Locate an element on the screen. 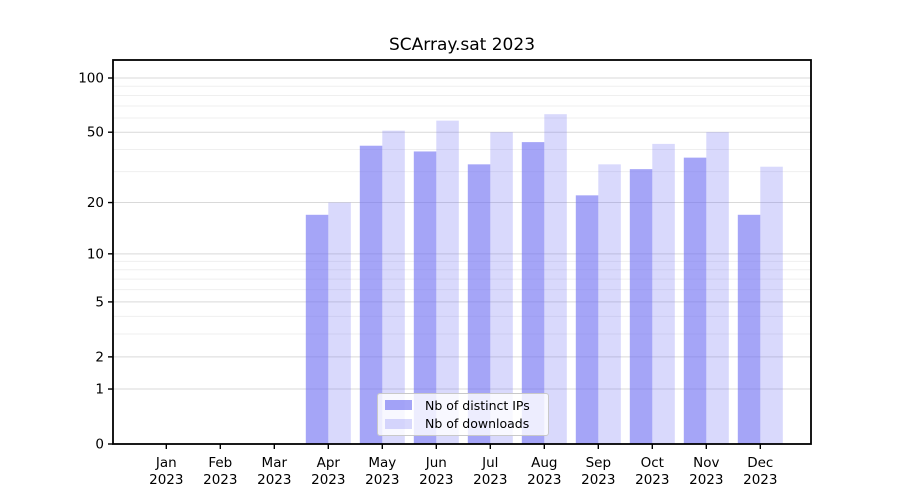  legend-swatch-distinct-ips is located at coordinates (398, 405).